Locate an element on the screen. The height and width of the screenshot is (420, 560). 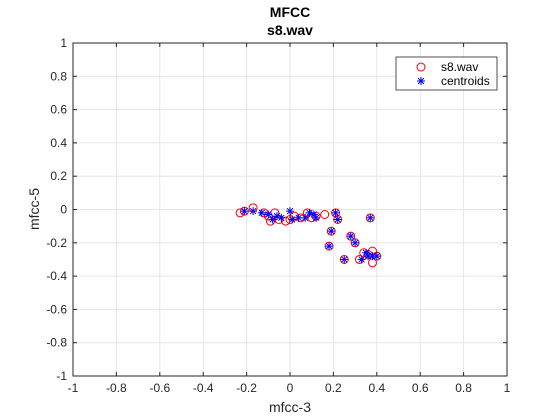
x-tick-label: 0.2 is located at coordinates (333, 388).